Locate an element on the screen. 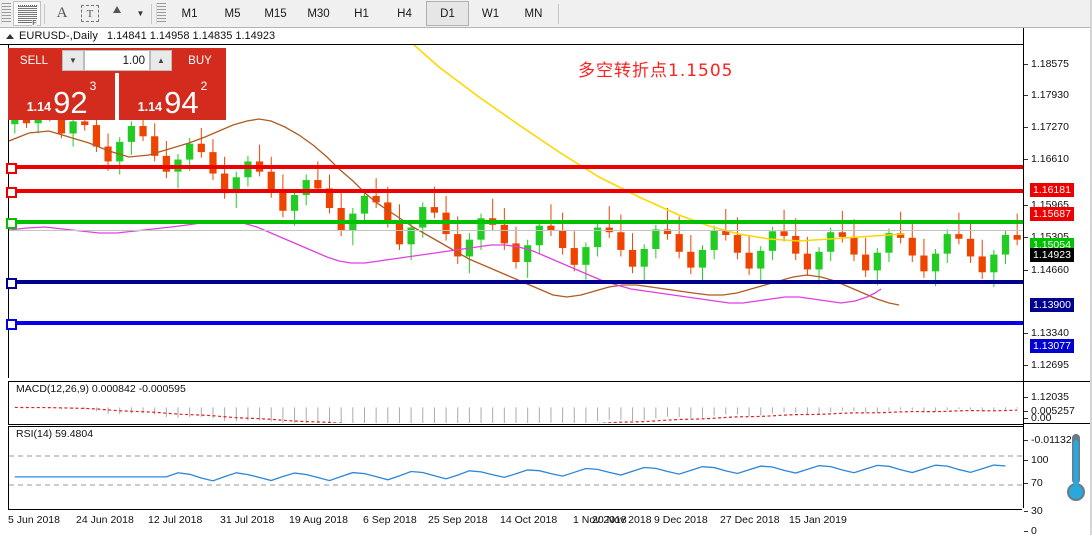  timeframe-d1: D1 is located at coordinates (447, 13).